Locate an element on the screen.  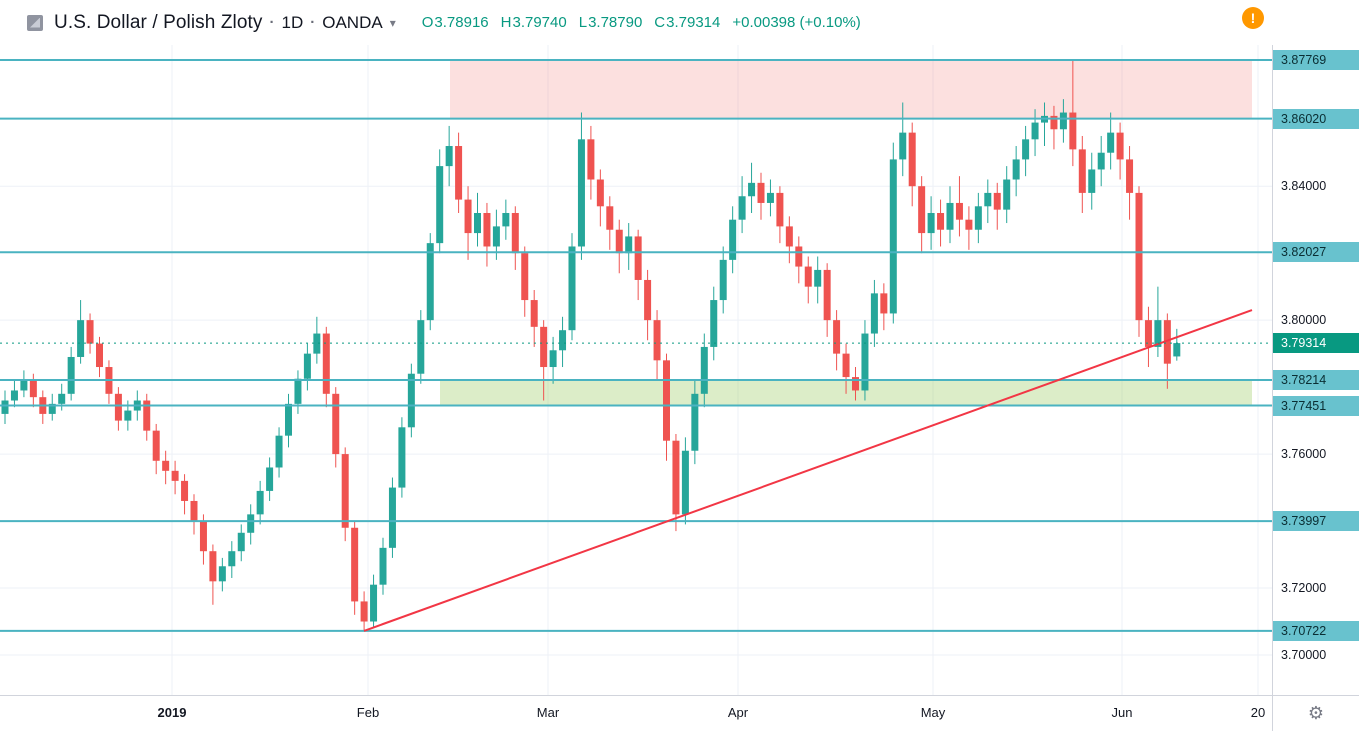
alert-warning-icon: ! is located at coordinates (1253, 18).